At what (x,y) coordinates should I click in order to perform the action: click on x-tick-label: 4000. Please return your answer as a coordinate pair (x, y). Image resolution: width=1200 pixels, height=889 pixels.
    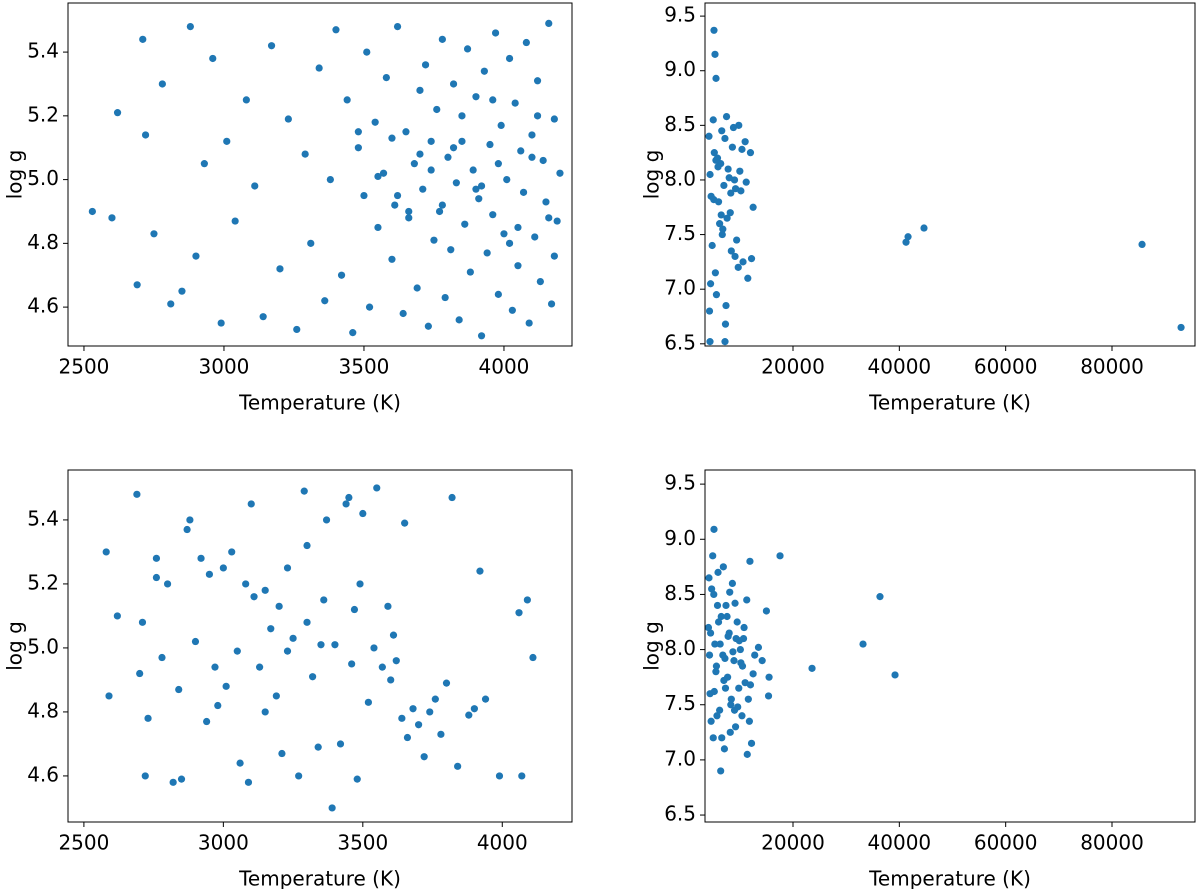
    Looking at the image, I should click on (504, 367).